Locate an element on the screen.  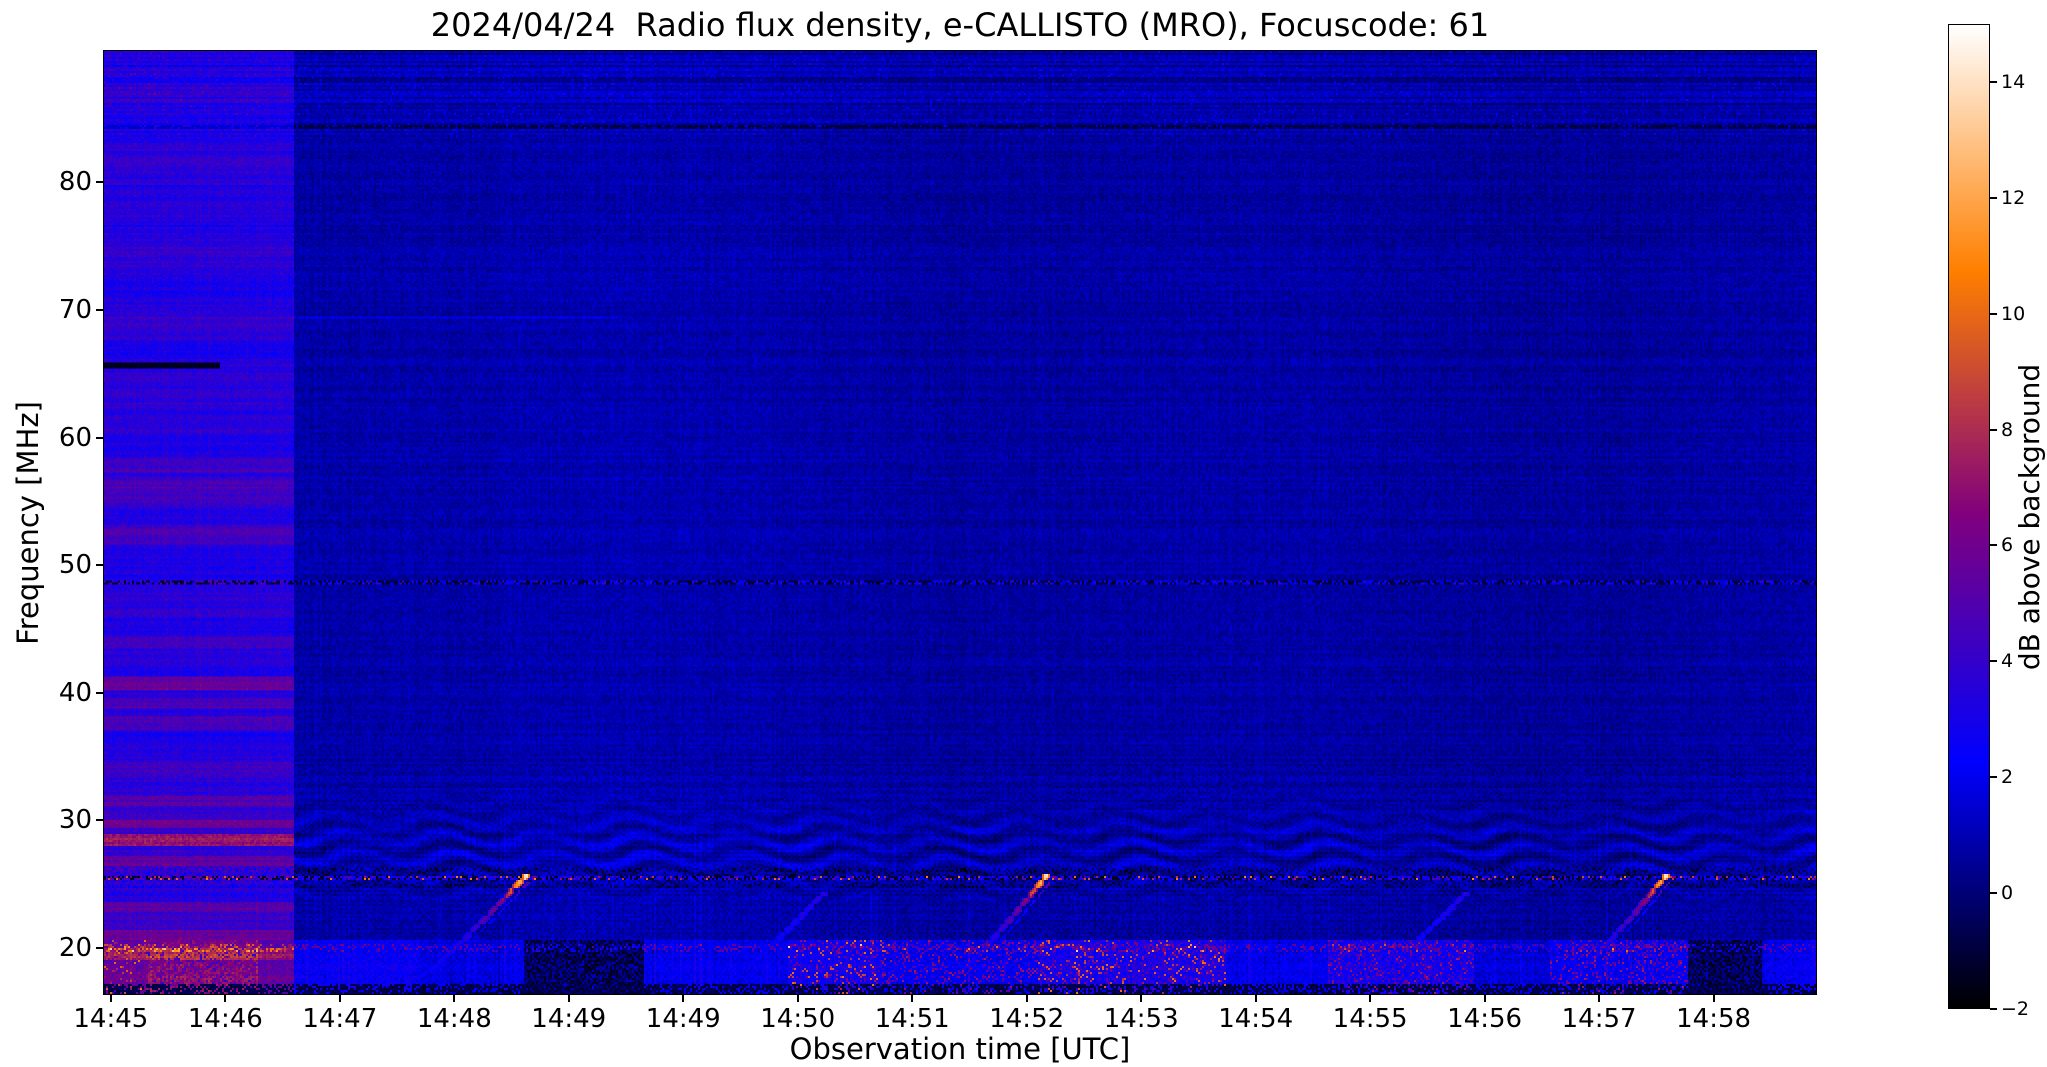
colorbar-tick-label: 8 is located at coordinates (2007, 429).